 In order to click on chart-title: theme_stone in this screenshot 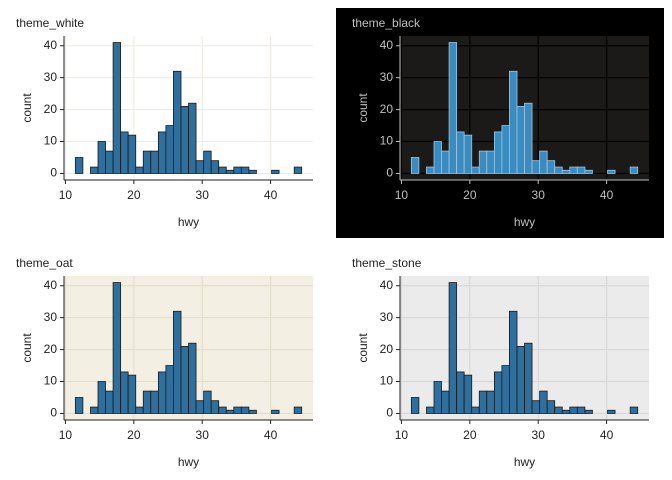, I will do `click(387, 263)`.